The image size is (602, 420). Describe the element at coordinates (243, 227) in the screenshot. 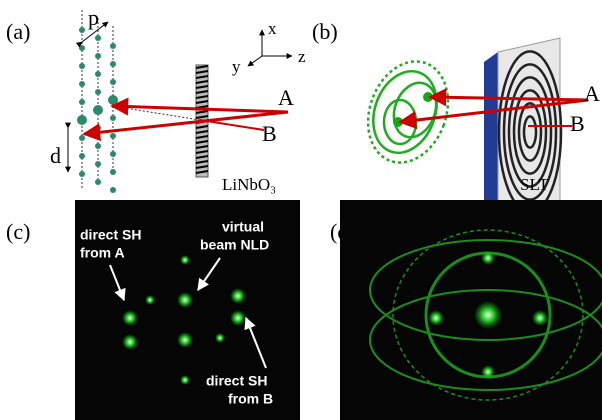

I see `annotation: virtual` at that location.